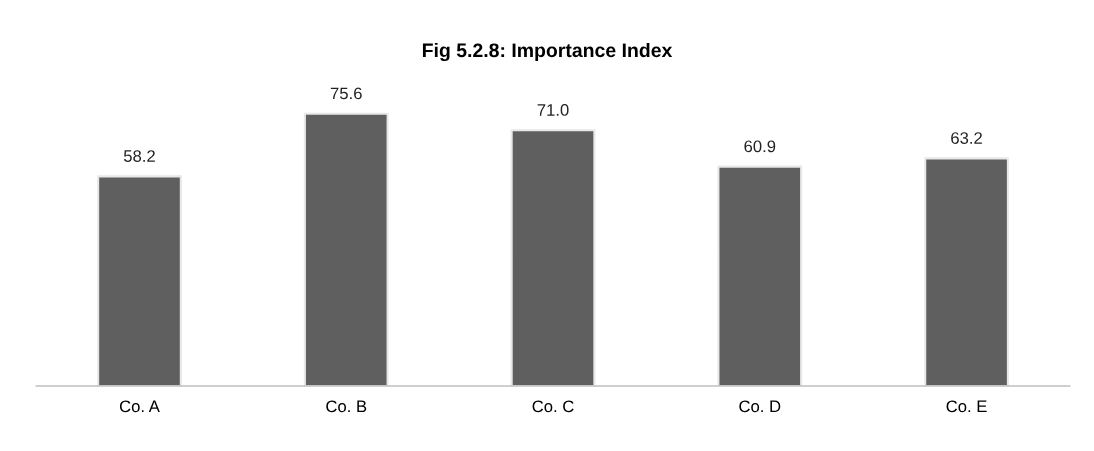 The width and height of the screenshot is (1094, 451). I want to click on x-tick-label: Co. E, so click(966, 406).